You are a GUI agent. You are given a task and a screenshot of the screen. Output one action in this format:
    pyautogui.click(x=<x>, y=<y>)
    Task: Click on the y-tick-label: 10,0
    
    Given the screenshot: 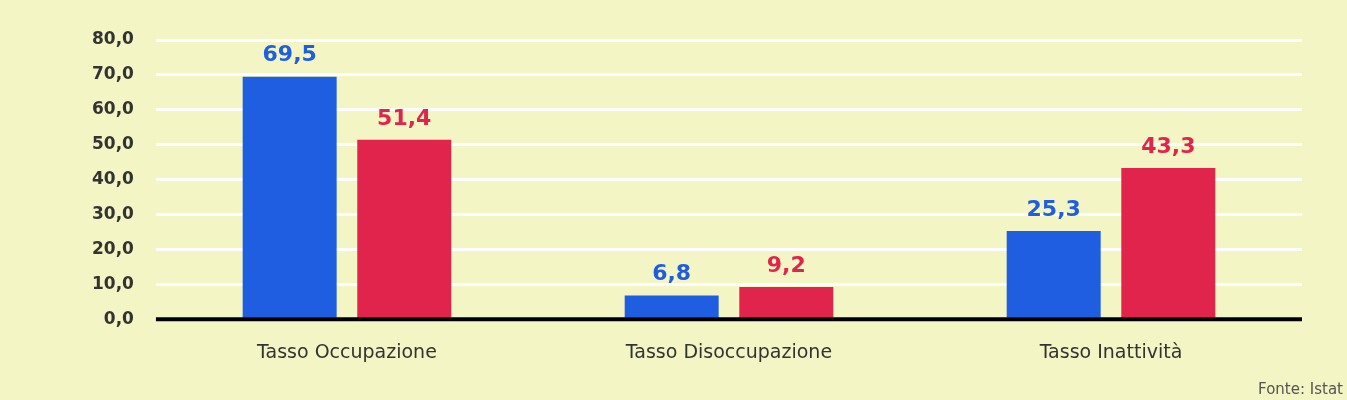 What is the action you would take?
    pyautogui.click(x=113, y=282)
    